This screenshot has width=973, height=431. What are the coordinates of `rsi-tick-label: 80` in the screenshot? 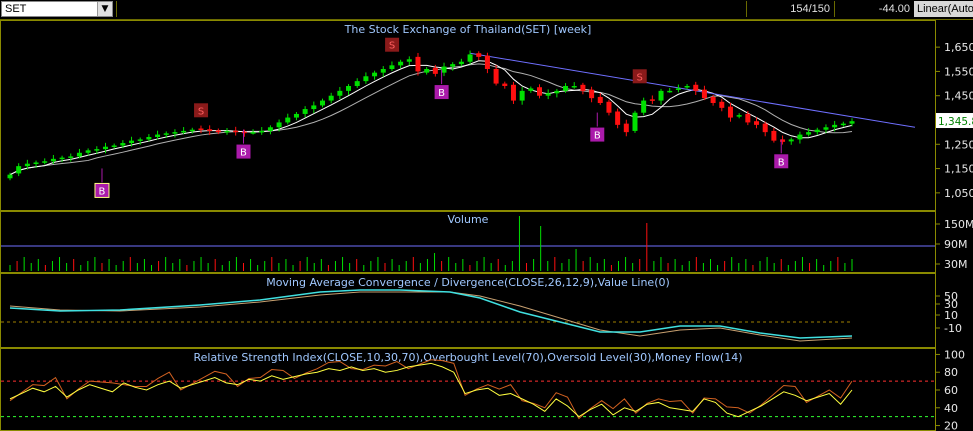 It's located at (951, 372).